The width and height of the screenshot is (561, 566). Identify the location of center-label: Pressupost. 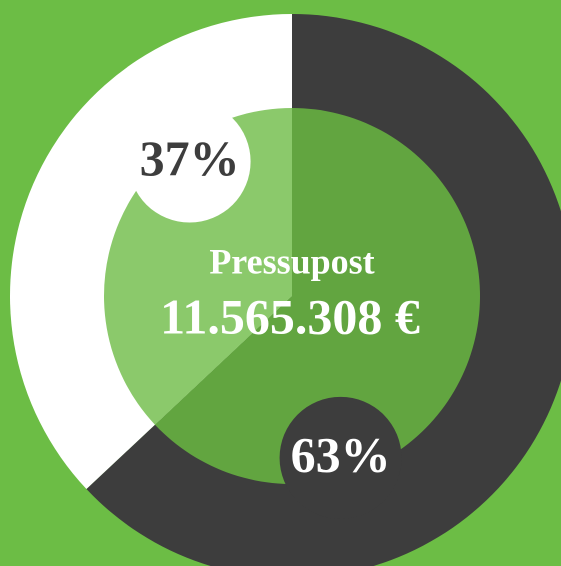
(291, 261).